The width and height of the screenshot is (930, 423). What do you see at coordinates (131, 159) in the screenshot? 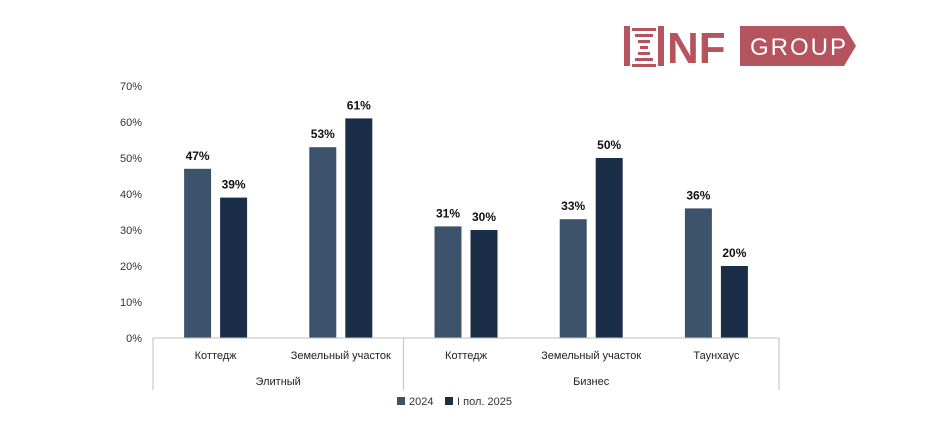
I see `y-tick-label: 50%` at bounding box center [131, 159].